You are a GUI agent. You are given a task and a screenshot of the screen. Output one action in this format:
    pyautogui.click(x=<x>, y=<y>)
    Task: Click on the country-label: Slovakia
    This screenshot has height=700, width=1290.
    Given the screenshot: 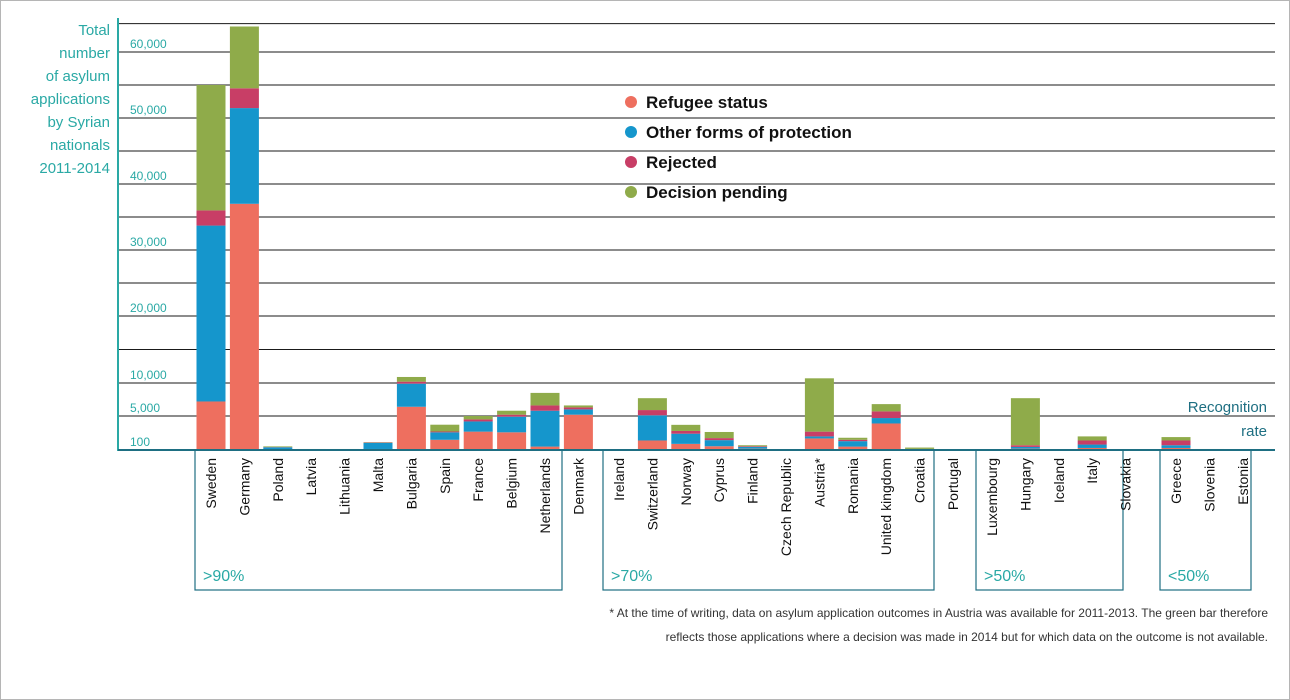 What is the action you would take?
    pyautogui.click(x=1126, y=484)
    